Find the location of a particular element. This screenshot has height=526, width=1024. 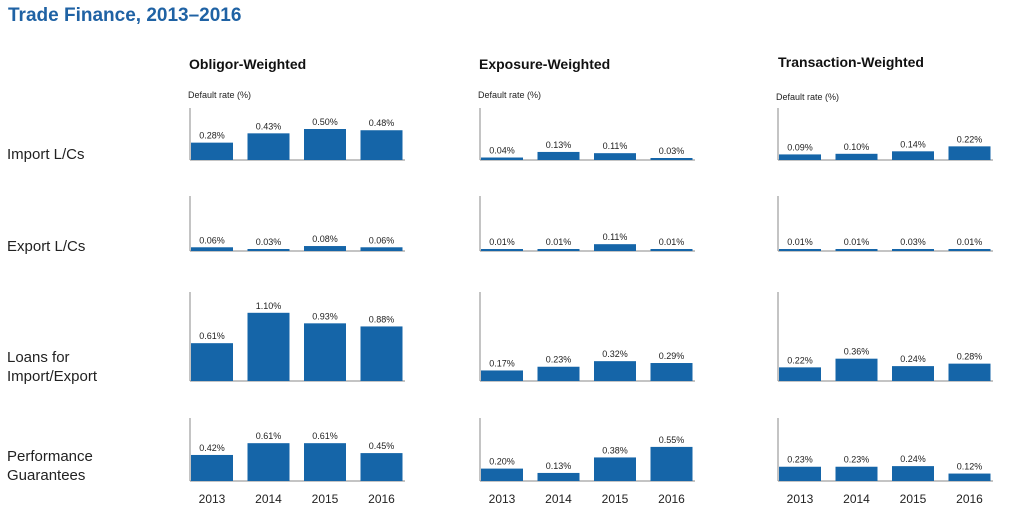

bar-obligor-weighted-import-l-cs-2013 is located at coordinates (212, 151).